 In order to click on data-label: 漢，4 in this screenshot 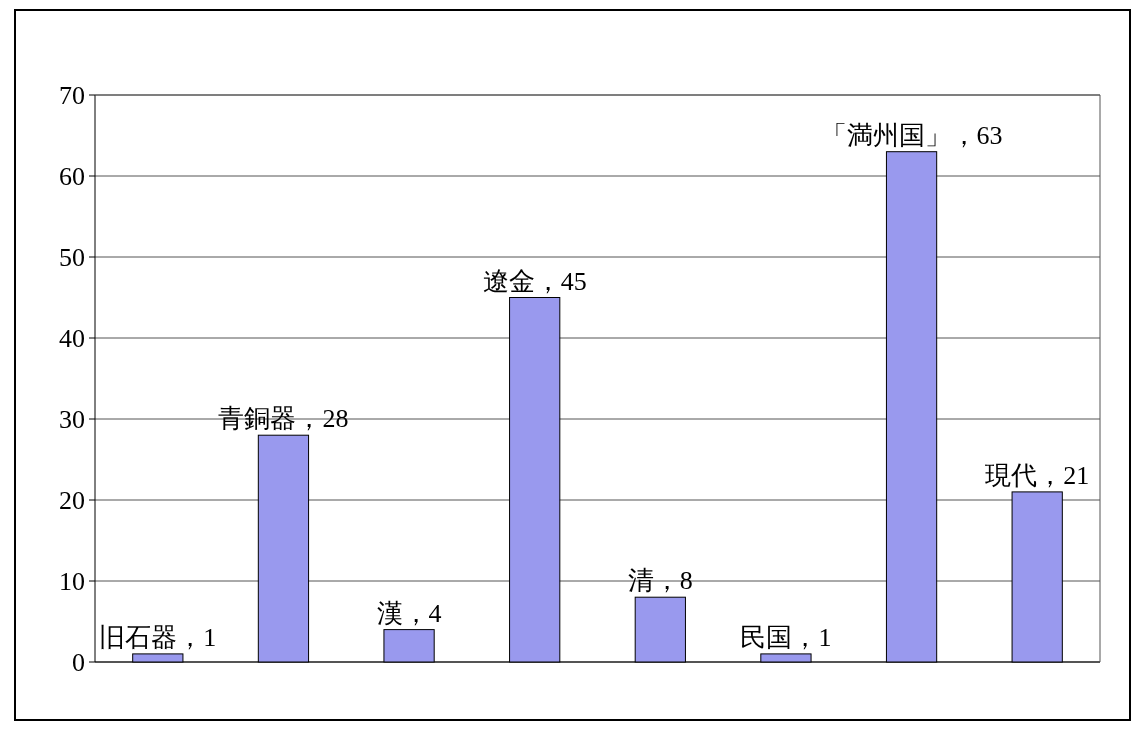, I will do `click(409, 613)`.